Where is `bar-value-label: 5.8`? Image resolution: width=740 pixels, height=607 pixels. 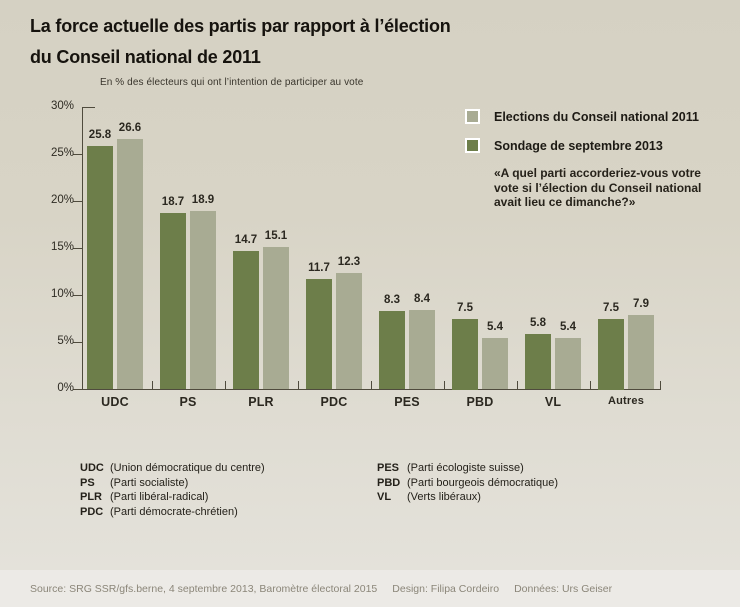 bar-value-label: 5.8 is located at coordinates (538, 323).